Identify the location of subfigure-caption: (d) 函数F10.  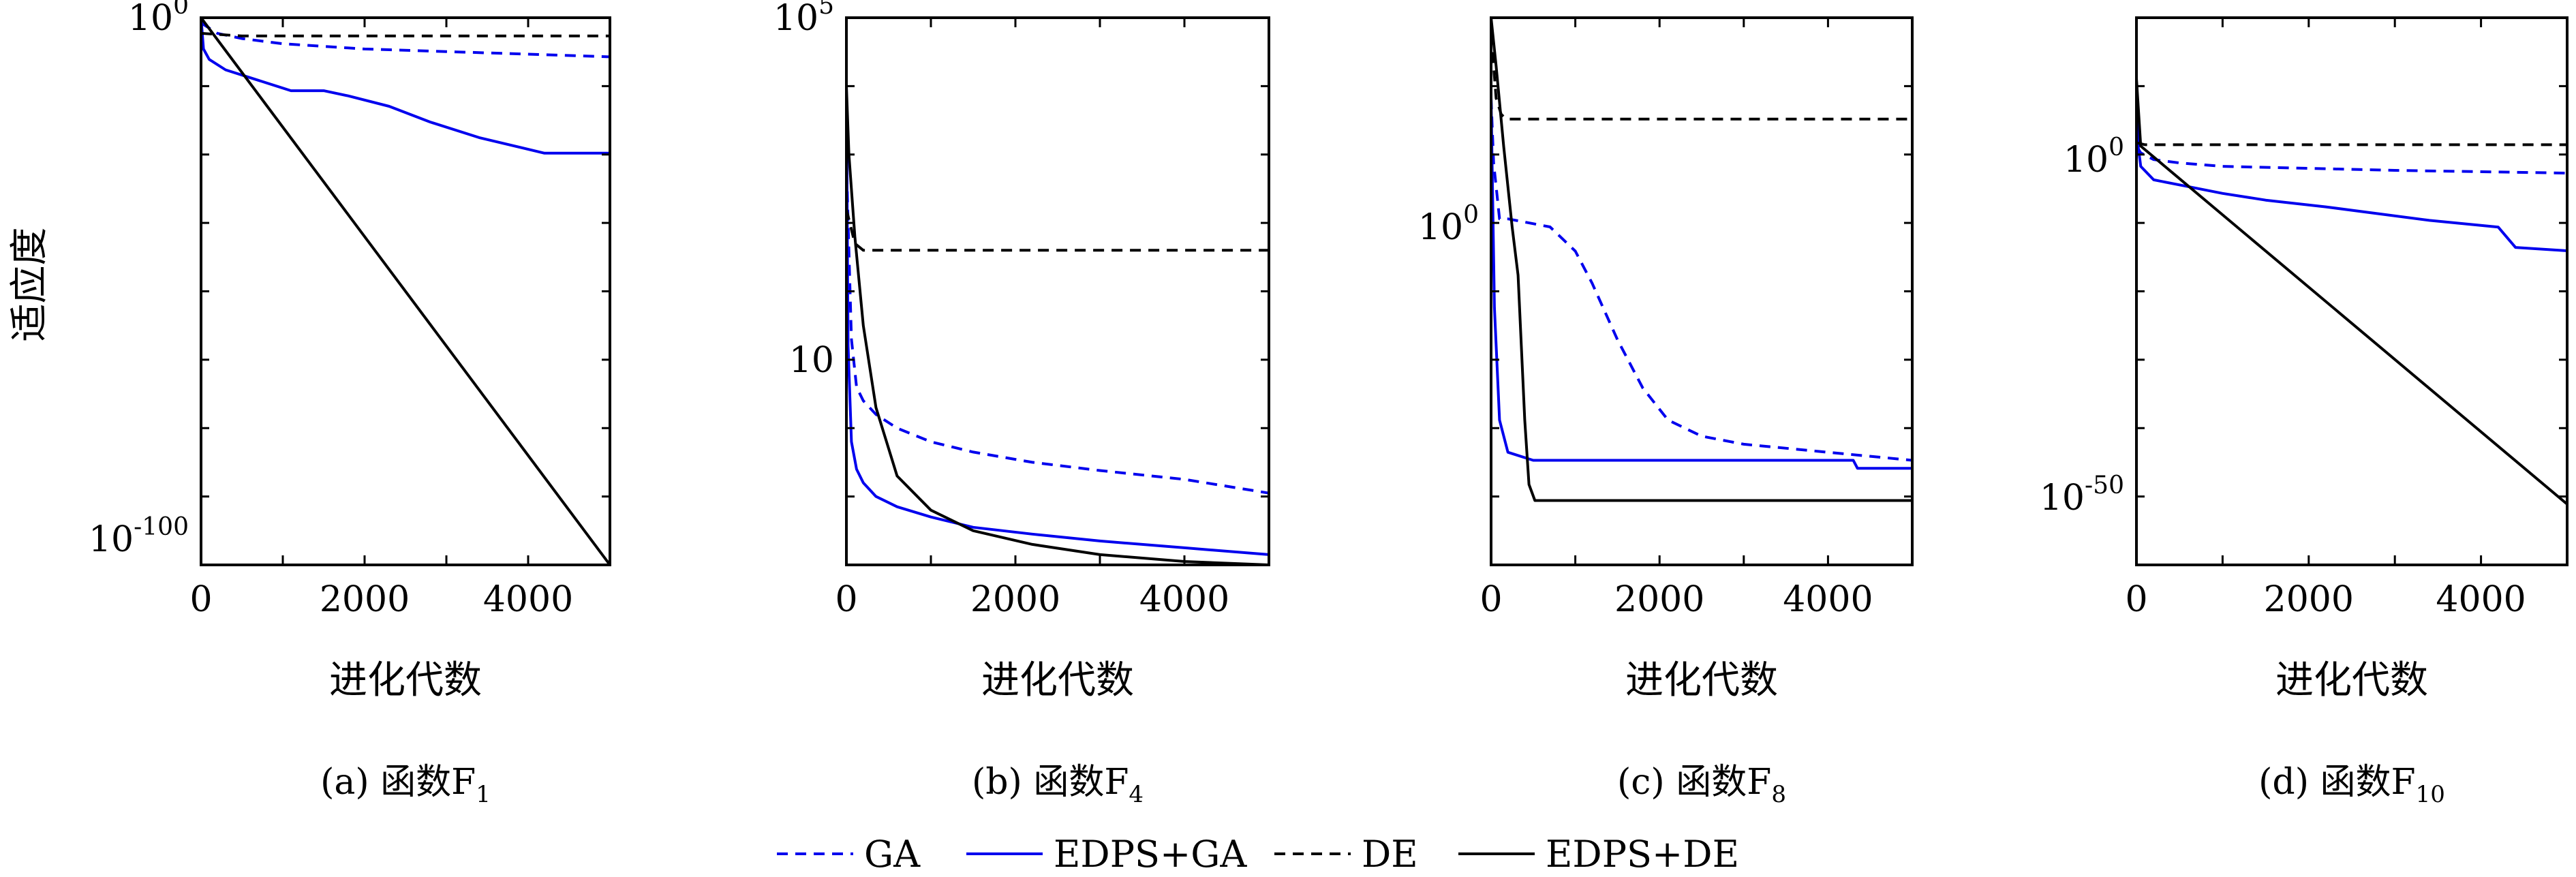
(2351, 785).